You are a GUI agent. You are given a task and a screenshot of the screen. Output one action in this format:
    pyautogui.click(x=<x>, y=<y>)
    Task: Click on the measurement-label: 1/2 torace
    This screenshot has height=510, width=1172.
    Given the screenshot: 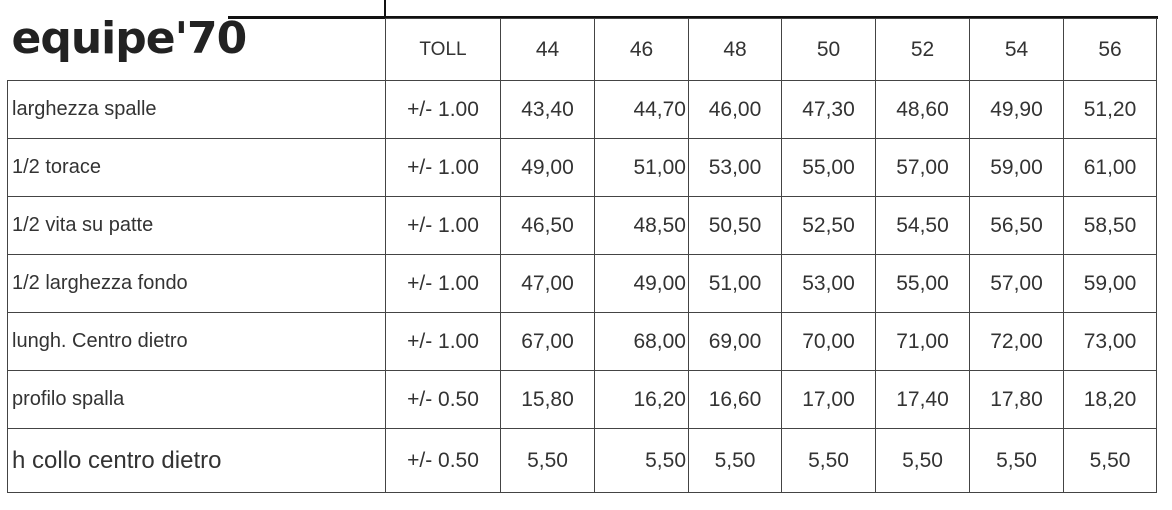 What is the action you would take?
    pyautogui.click(x=196, y=167)
    